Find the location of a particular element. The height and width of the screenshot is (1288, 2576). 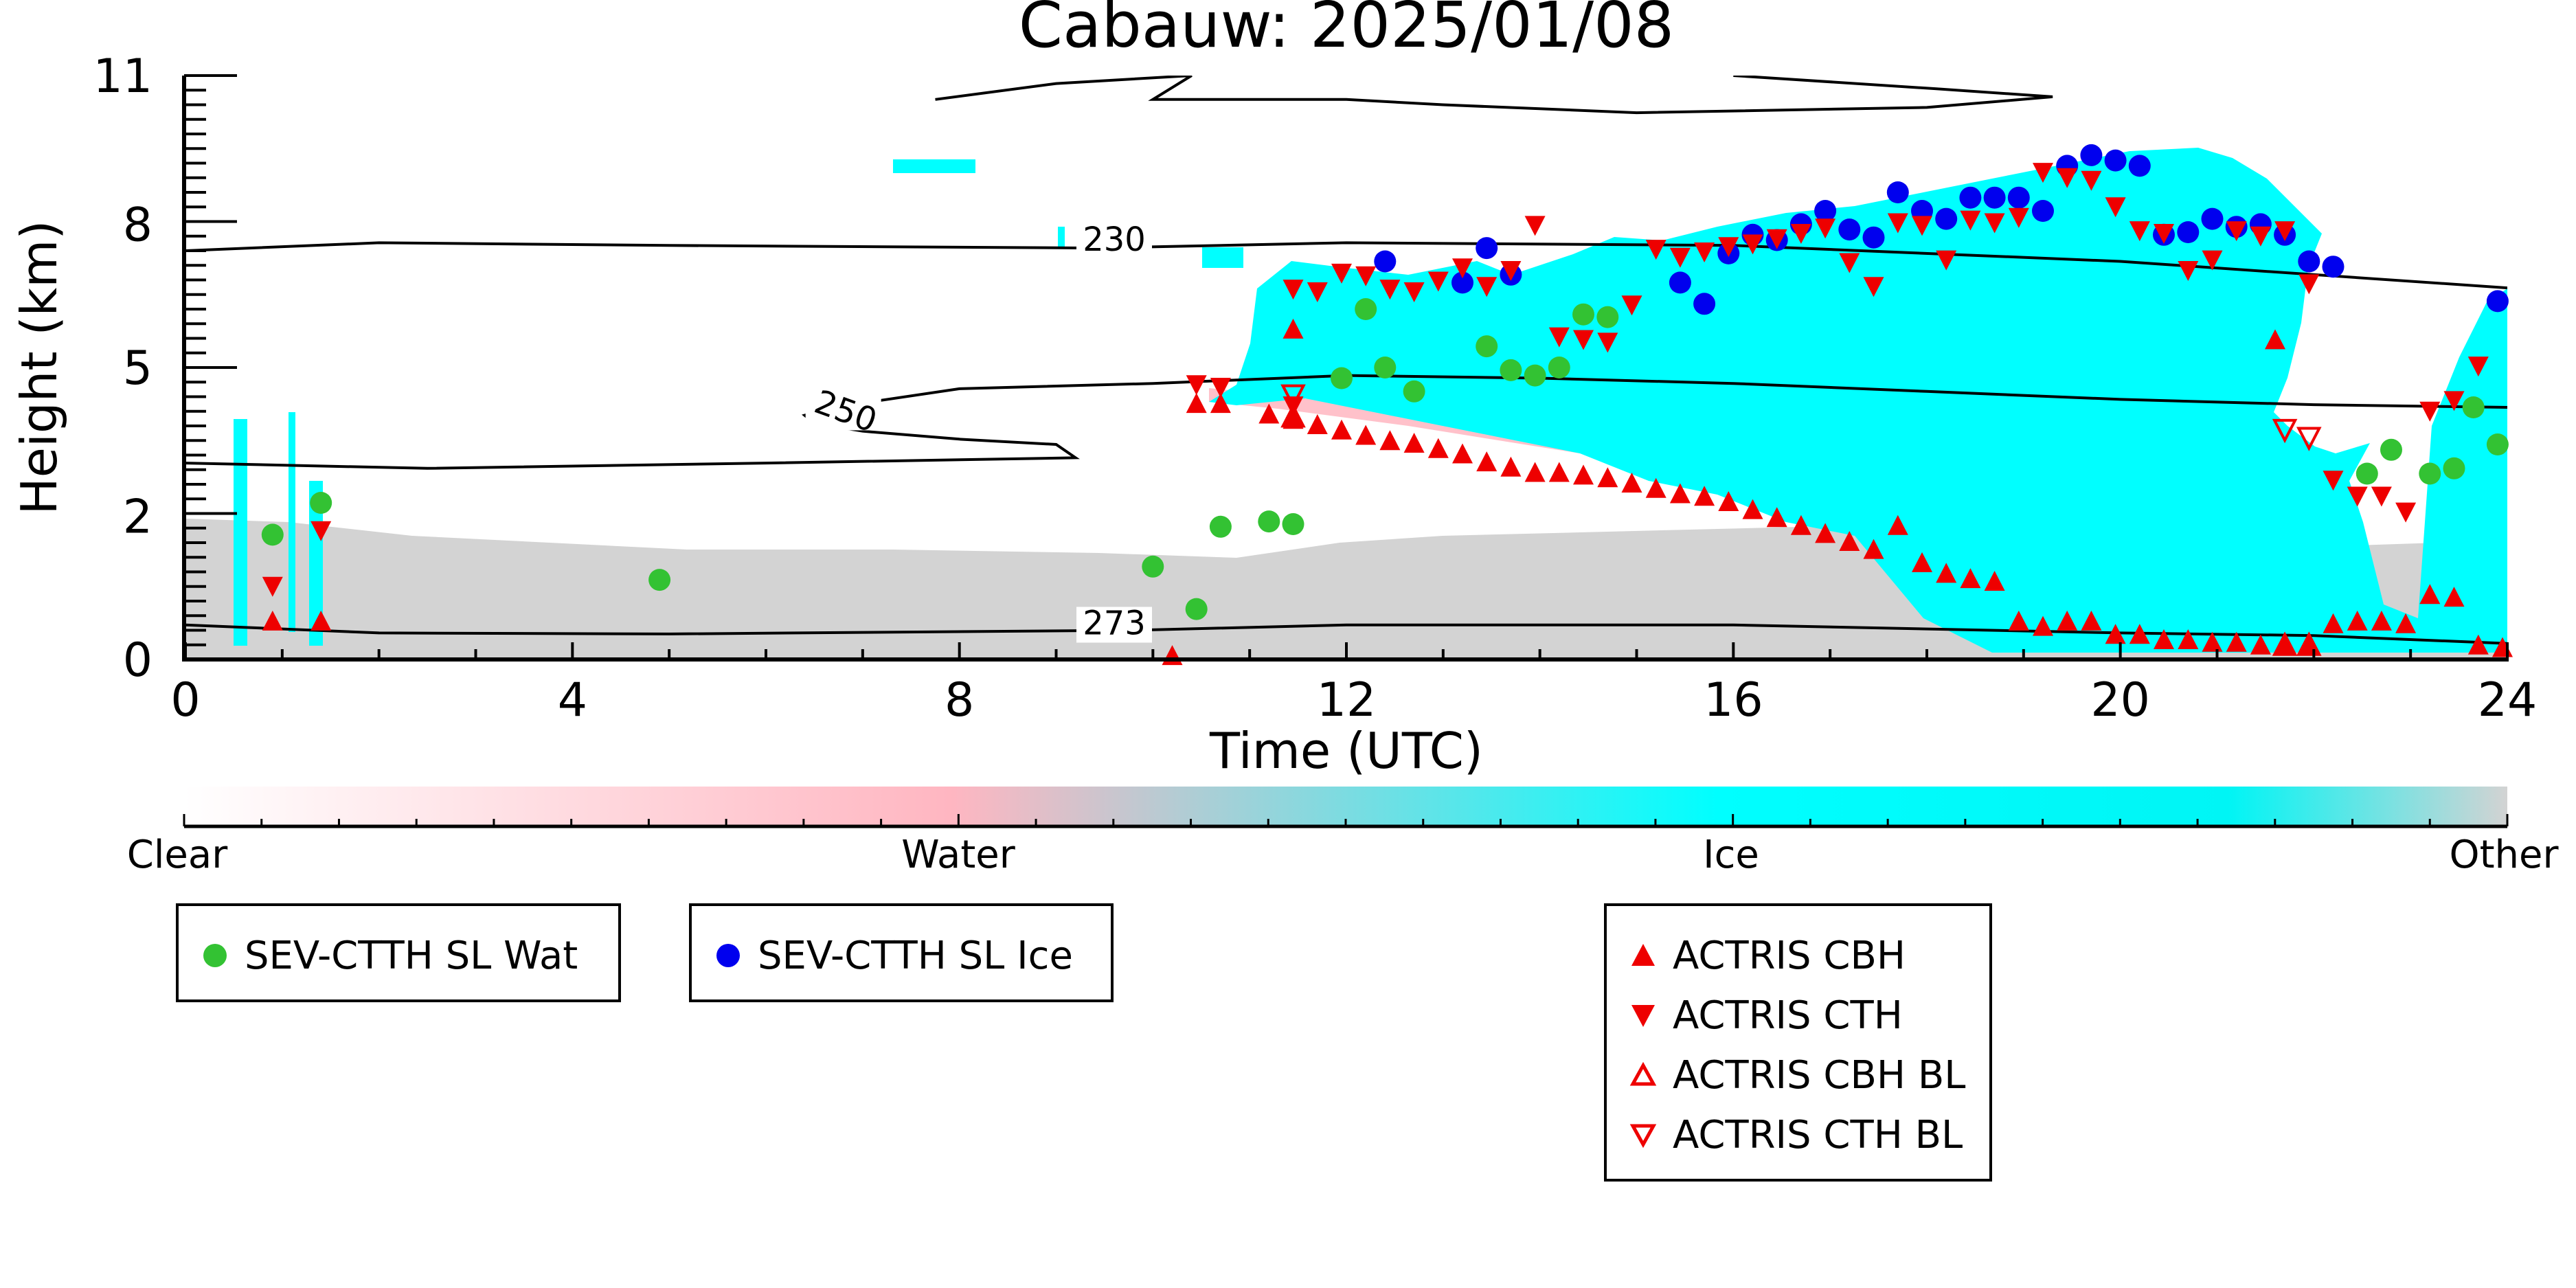

legend-entry: ACTRIS CBH is located at coordinates (1798, 956).